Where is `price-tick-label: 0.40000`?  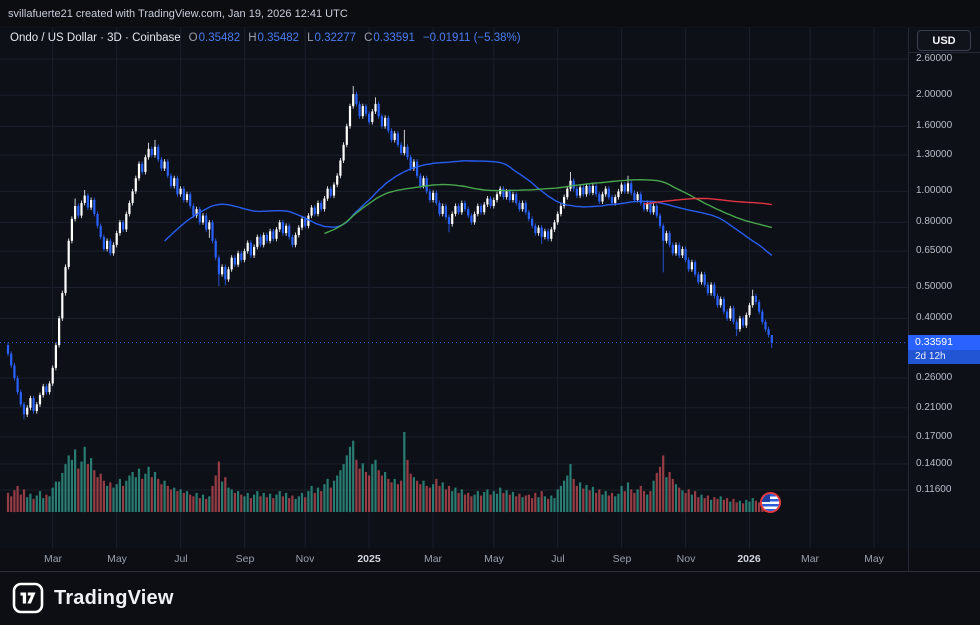 price-tick-label: 0.40000 is located at coordinates (934, 317).